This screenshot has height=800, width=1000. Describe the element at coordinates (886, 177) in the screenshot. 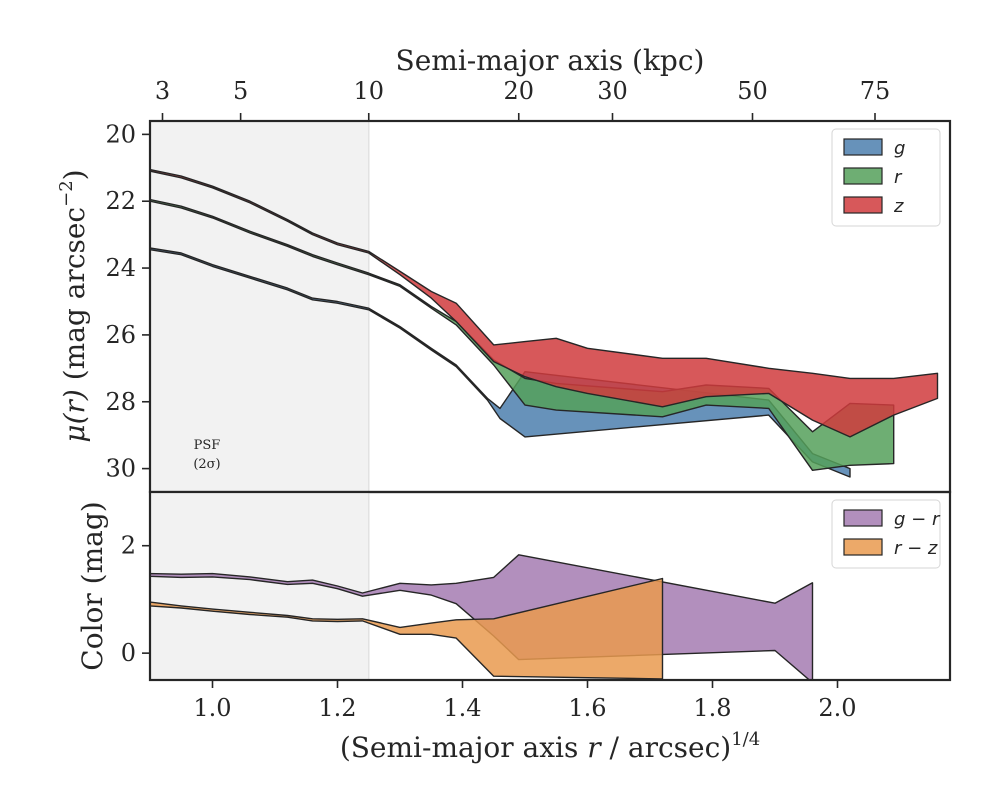

I see `surface-brightness-legend: grz` at that location.